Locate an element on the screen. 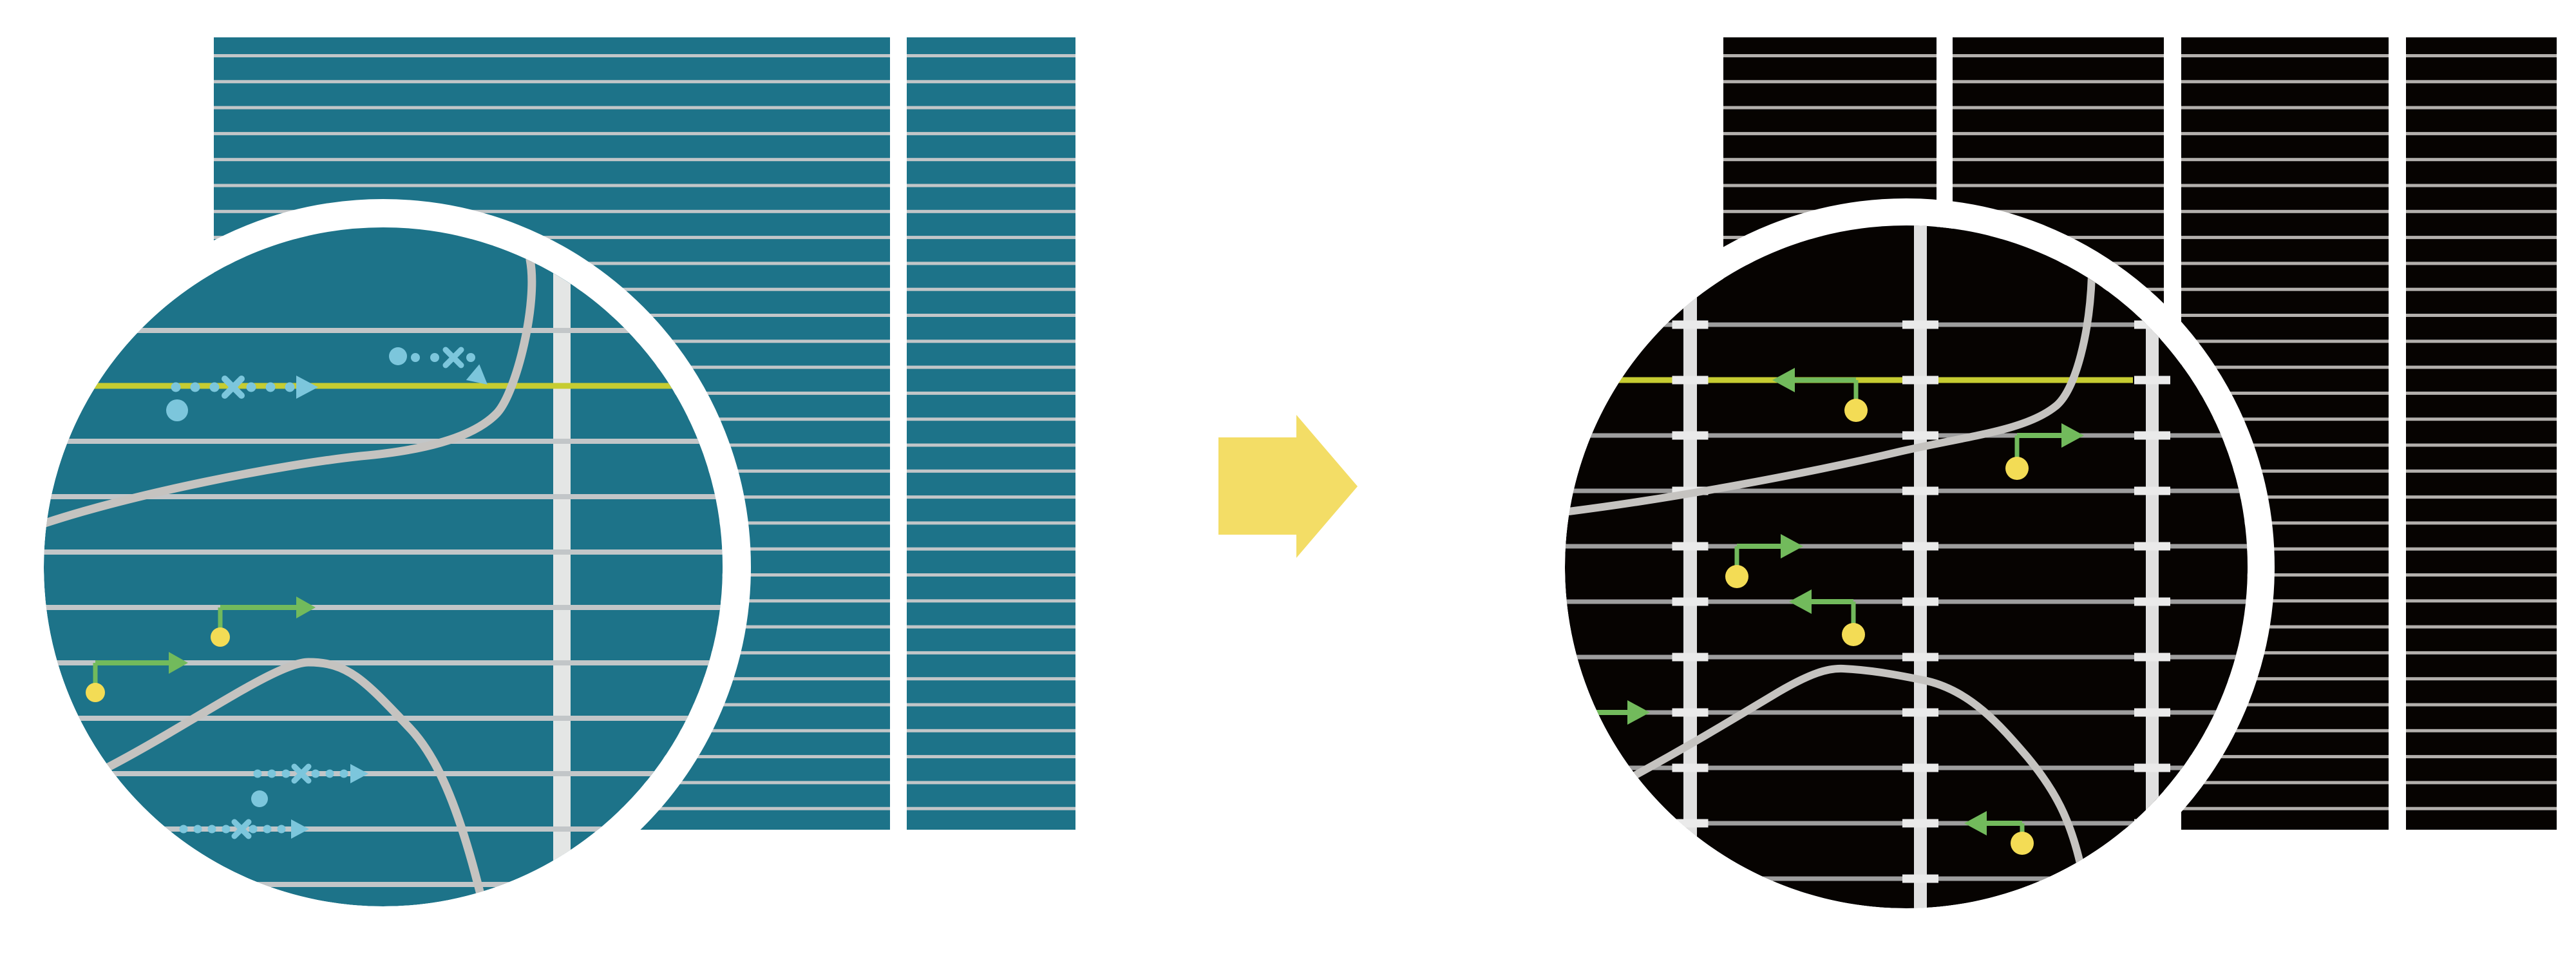 Image resolution: width=2576 pixels, height=974 pixels. busbar is located at coordinates (562, 566).